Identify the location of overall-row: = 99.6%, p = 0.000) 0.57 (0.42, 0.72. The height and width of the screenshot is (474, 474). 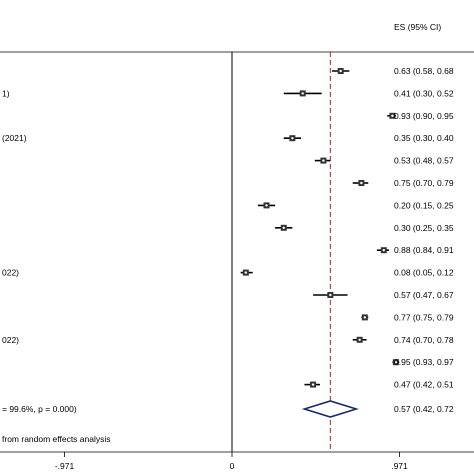
(228, 409).